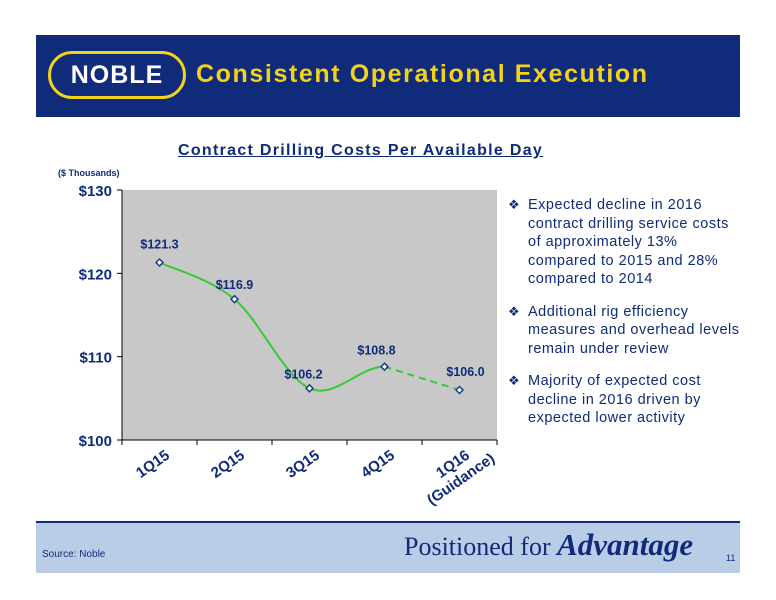  I want to click on header-banner: NOBLE Consistent Operational Execution, so click(388, 76).